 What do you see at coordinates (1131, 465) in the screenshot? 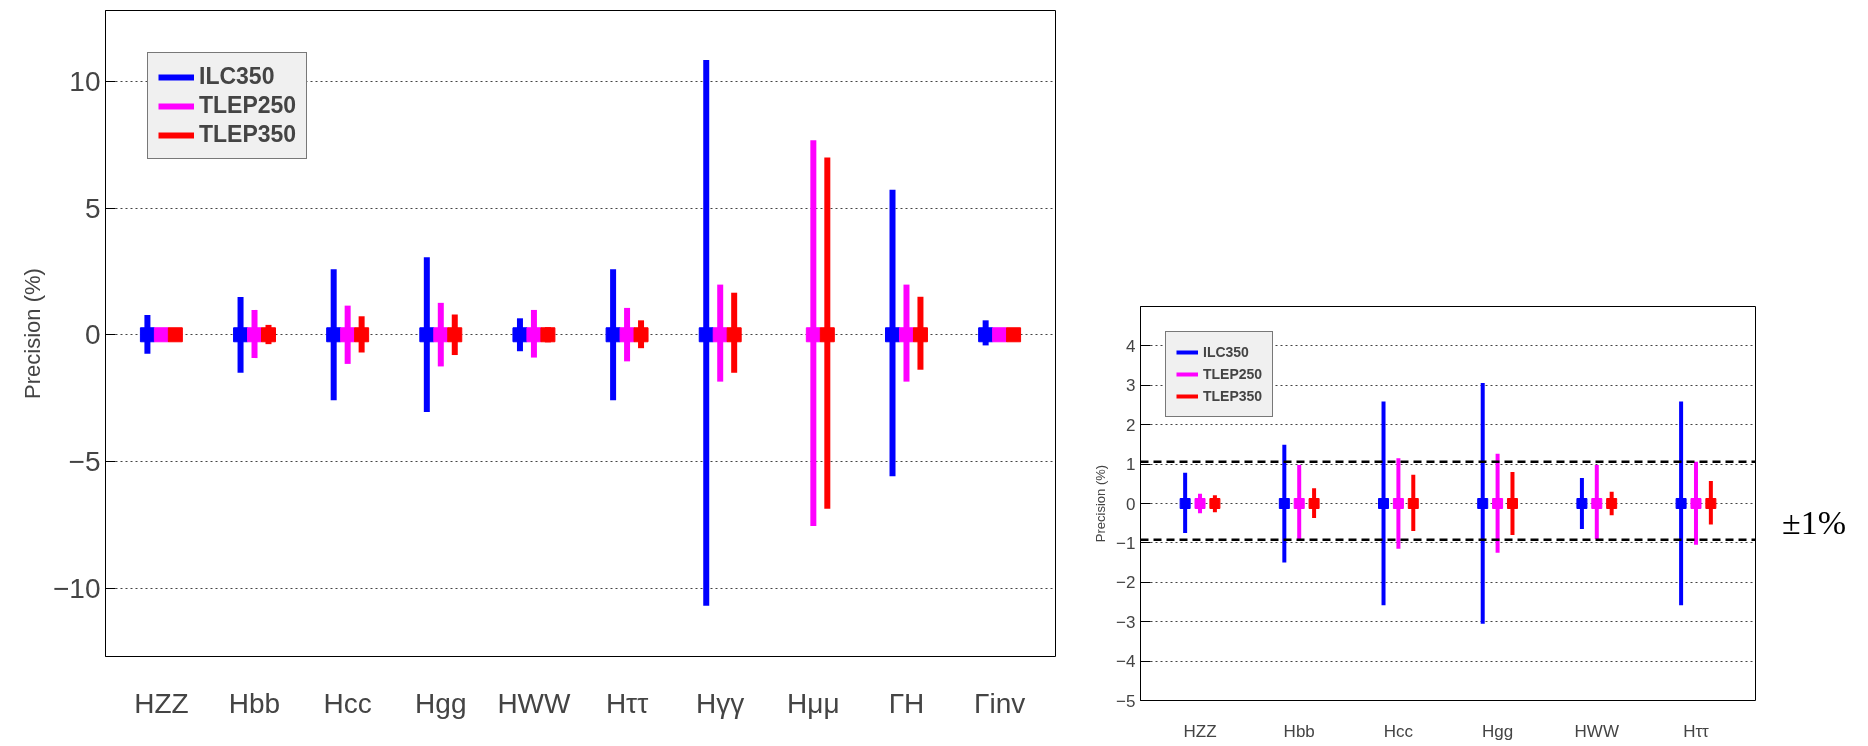
I see `y-tick-label: 1` at bounding box center [1131, 465].